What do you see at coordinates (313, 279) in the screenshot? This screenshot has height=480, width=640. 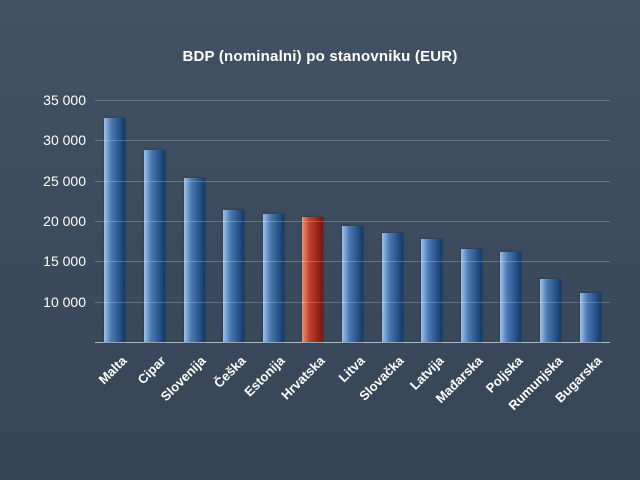 I see `bar-highlight` at bounding box center [313, 279].